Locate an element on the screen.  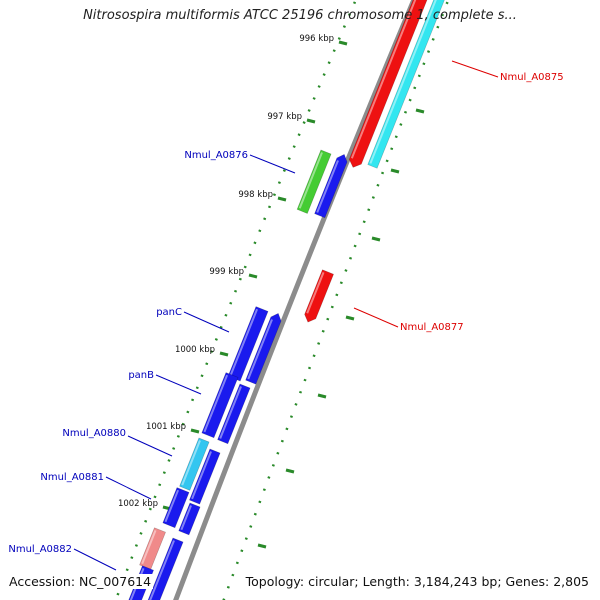
gene-bar-cyan-feature is located at coordinates (406, 84).